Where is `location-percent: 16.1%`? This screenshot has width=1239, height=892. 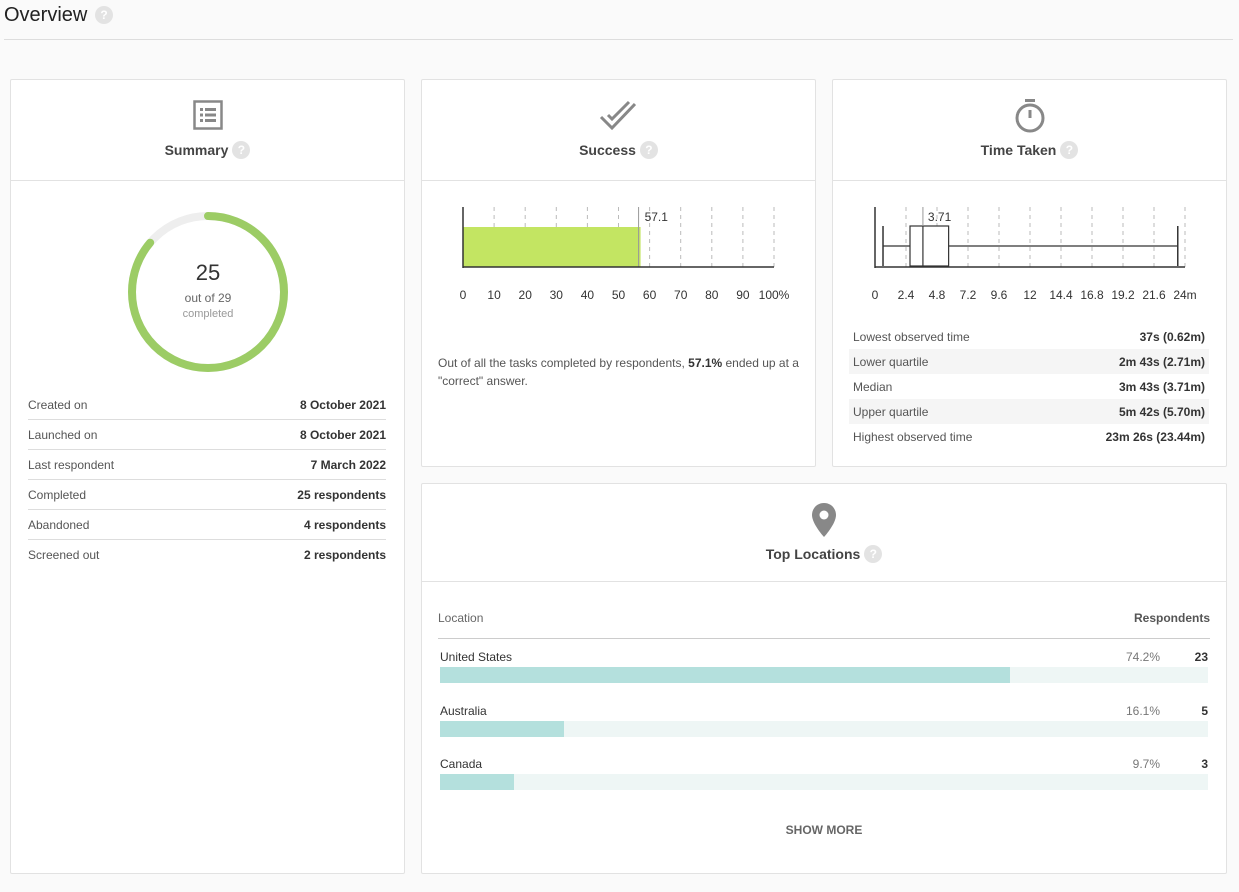 location-percent: 16.1% is located at coordinates (1142, 711).